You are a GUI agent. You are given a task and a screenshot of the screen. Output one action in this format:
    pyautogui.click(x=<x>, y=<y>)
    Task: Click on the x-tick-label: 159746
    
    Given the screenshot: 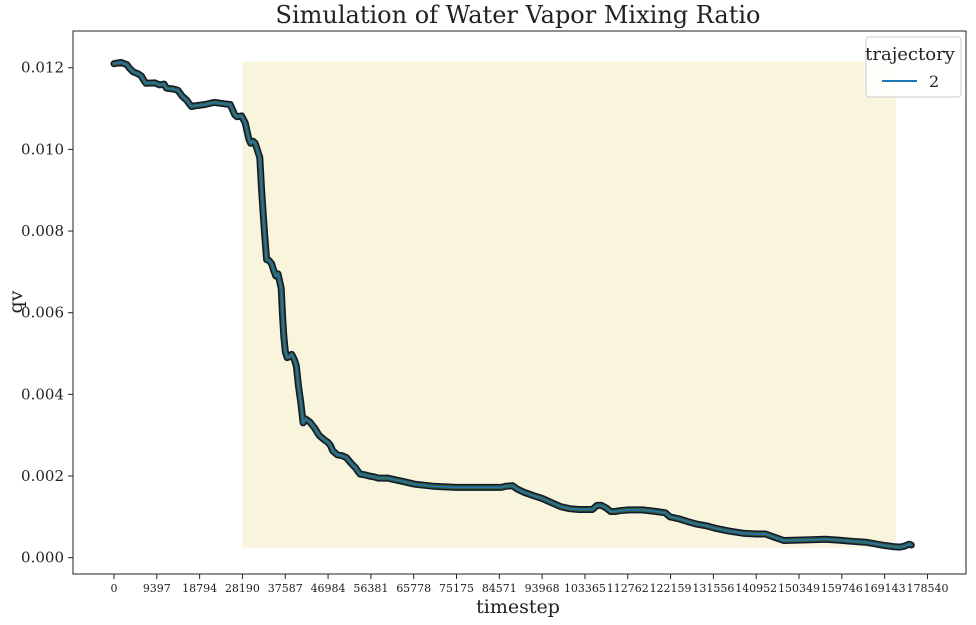 What is the action you would take?
    pyautogui.click(x=842, y=588)
    